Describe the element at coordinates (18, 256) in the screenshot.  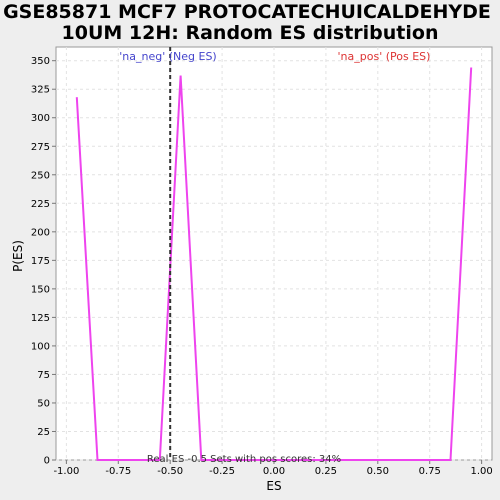
I see `y-axis-label: P(ES)` at that location.